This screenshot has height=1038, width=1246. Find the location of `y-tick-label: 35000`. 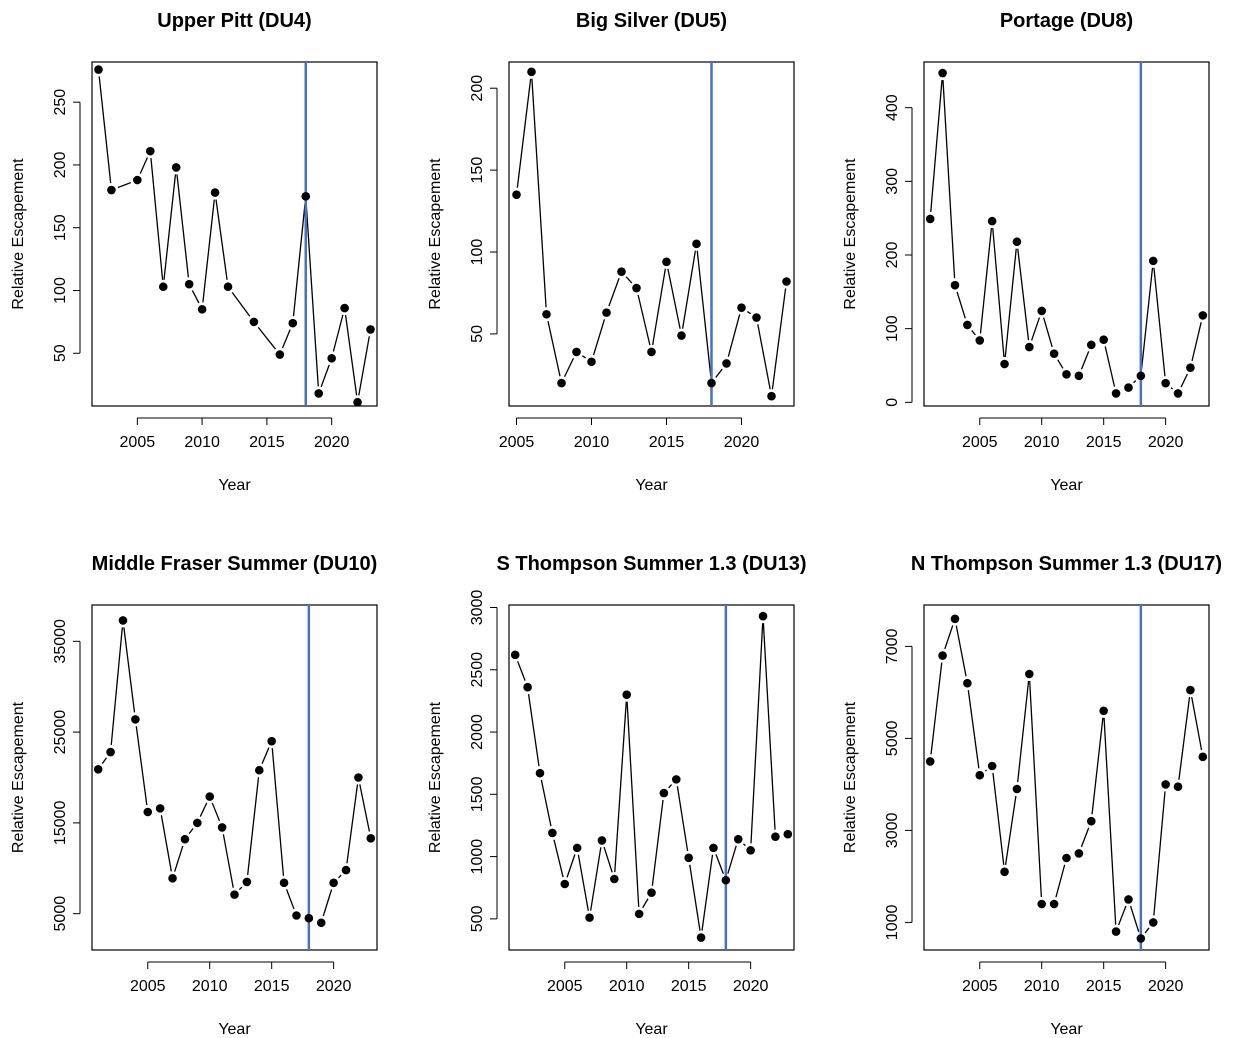

y-tick-label: 35000 is located at coordinates (60, 641).